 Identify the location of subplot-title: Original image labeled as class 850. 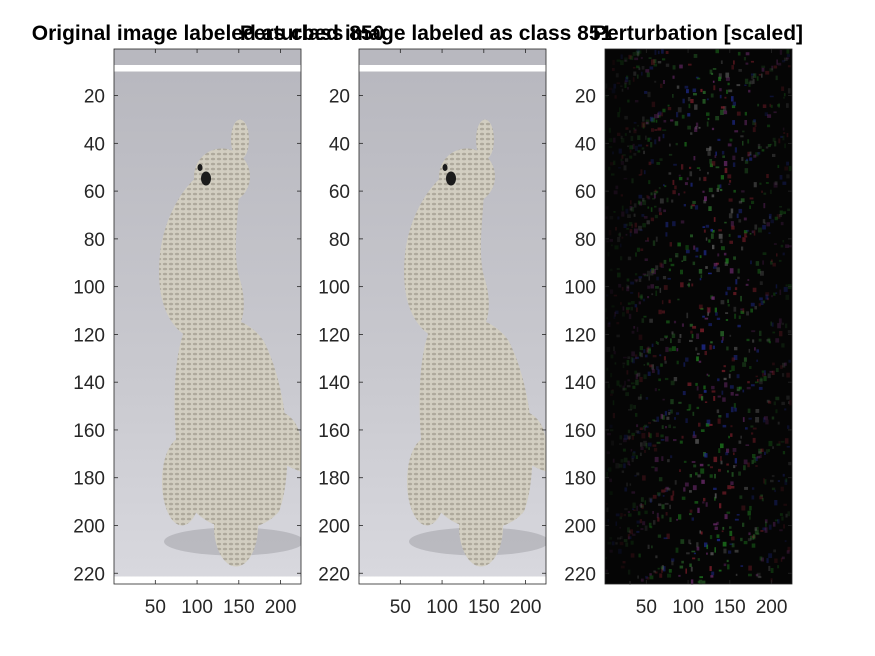
(208, 33).